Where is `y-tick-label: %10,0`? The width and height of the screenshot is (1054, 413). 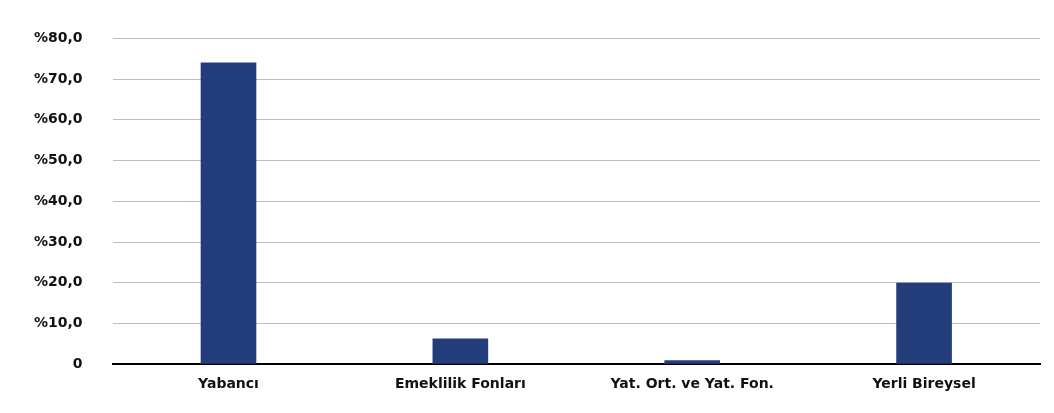 y-tick-label: %10,0 is located at coordinates (58, 322).